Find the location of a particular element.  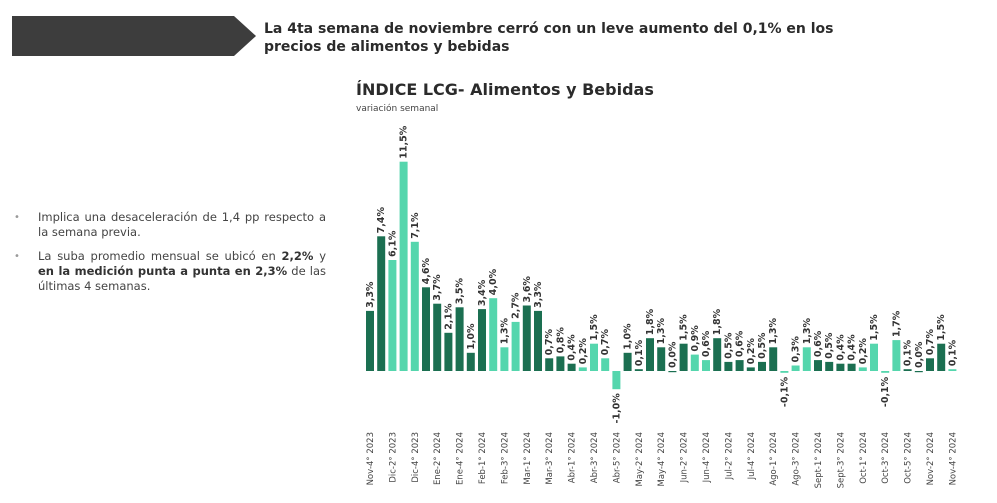

x-tick-label: Nov-2° 2024 is located at coordinates (931, 458).